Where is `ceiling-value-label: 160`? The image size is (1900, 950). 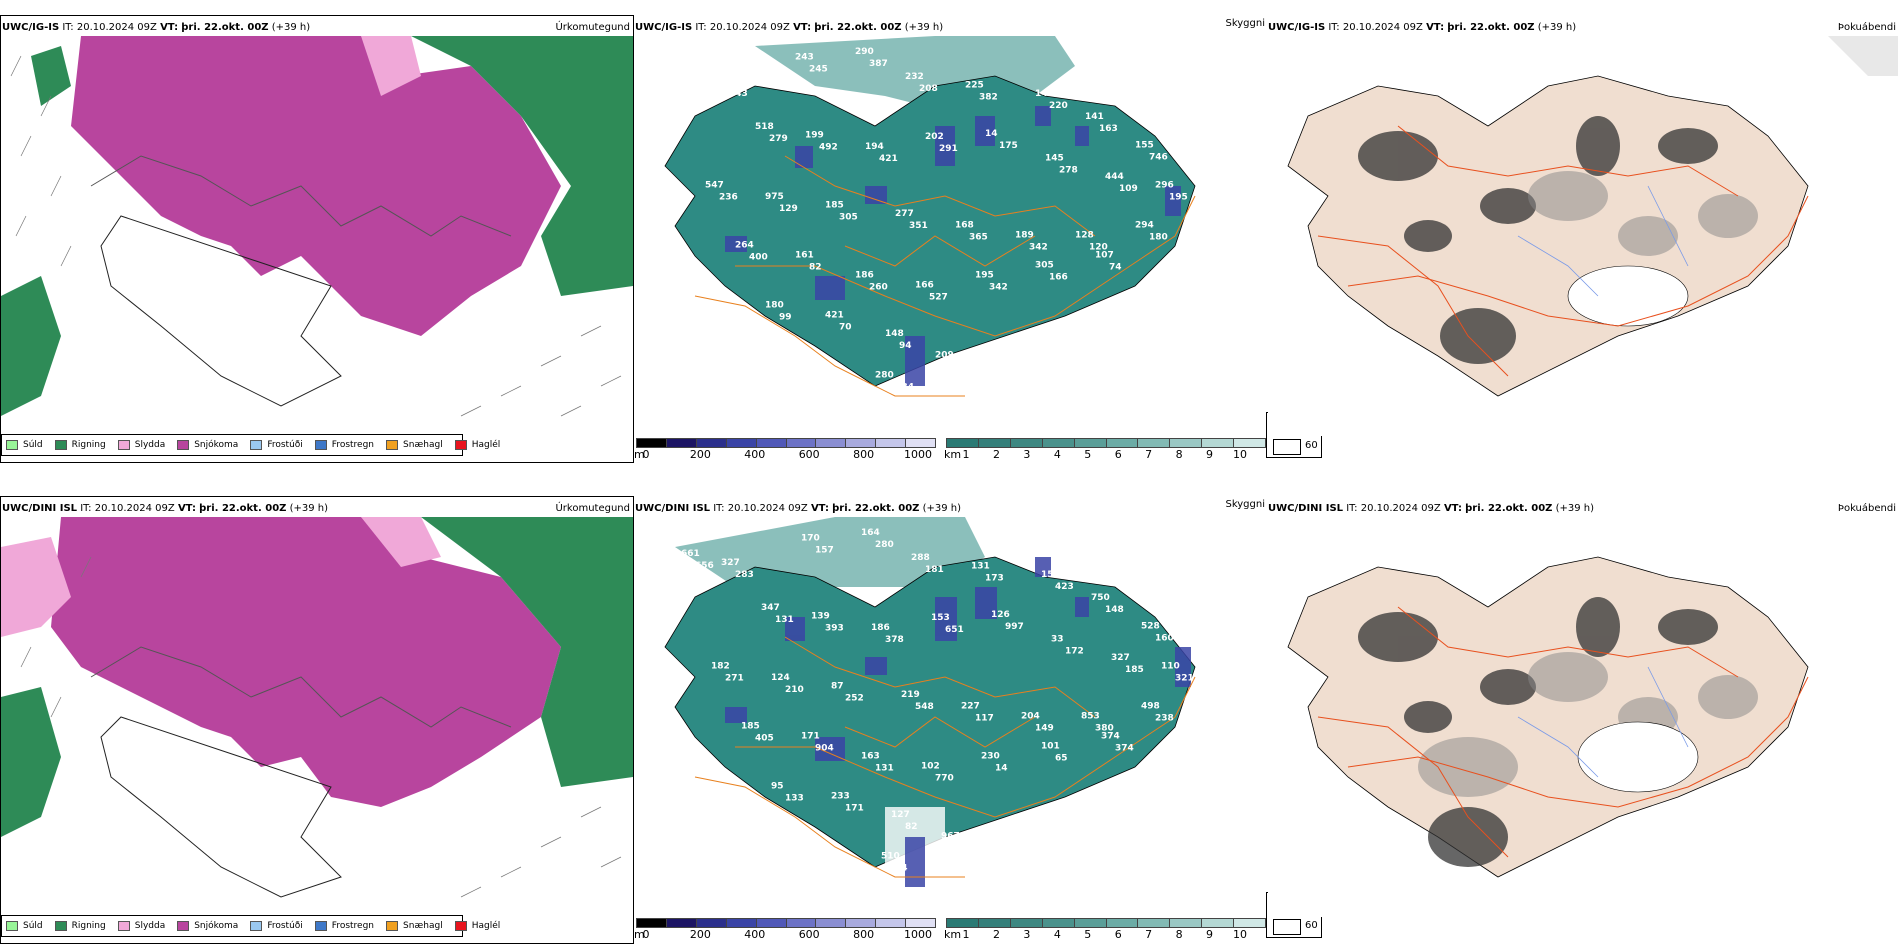
ceiling-value-label: 160 is located at coordinates (1164, 639).